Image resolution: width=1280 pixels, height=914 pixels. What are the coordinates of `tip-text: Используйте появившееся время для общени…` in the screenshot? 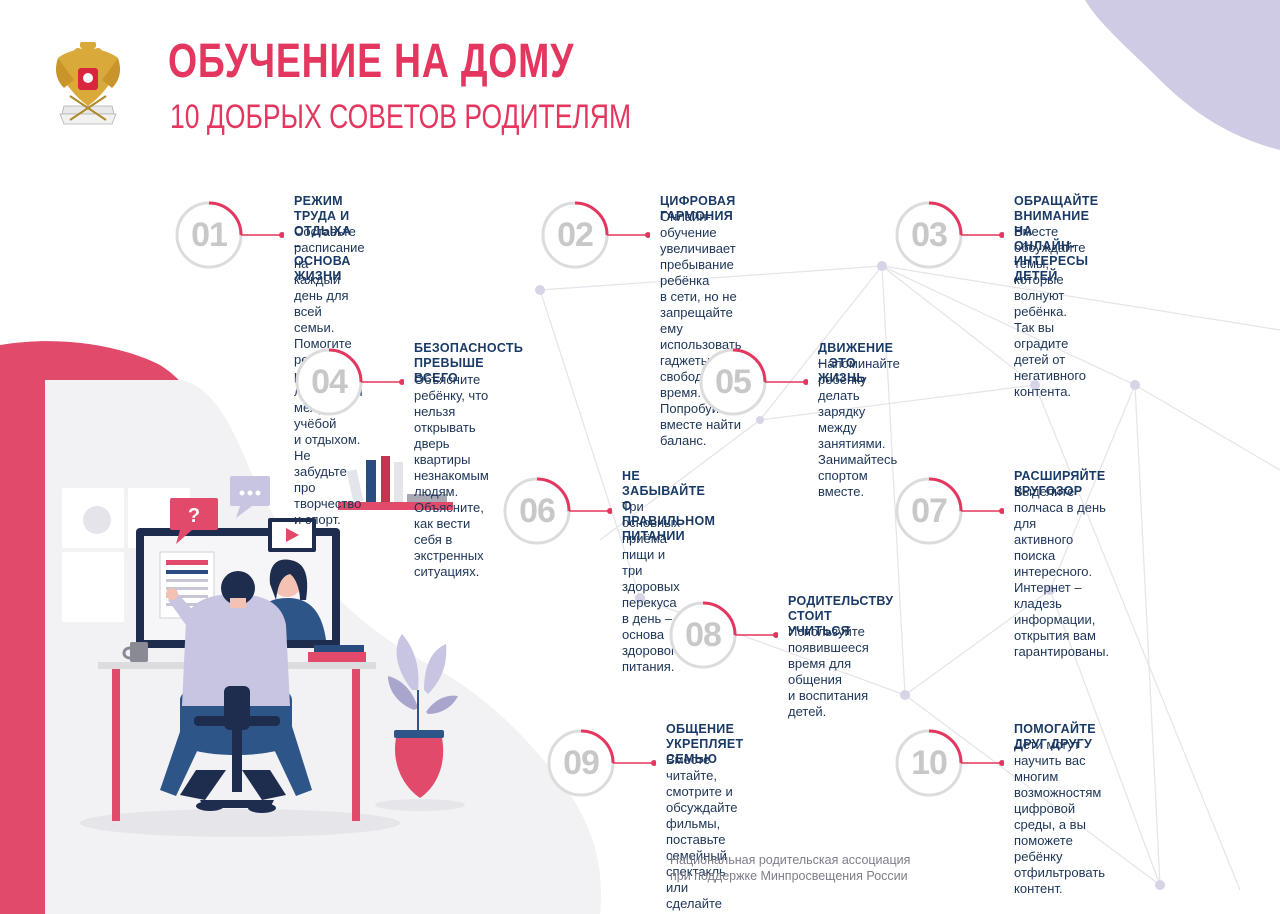 It's located at (828, 671).